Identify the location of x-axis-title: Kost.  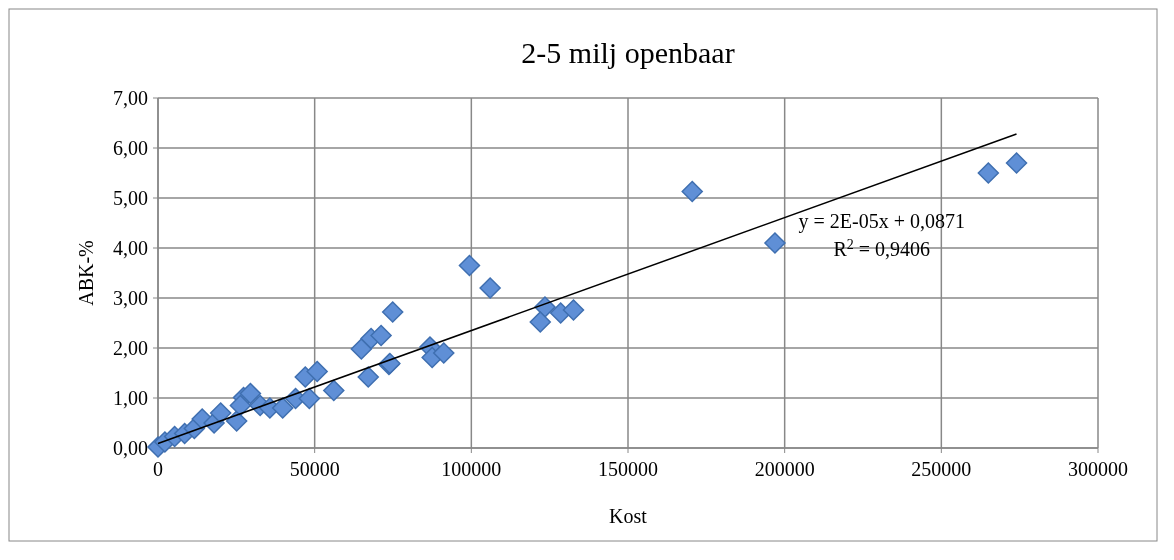
(628, 516).